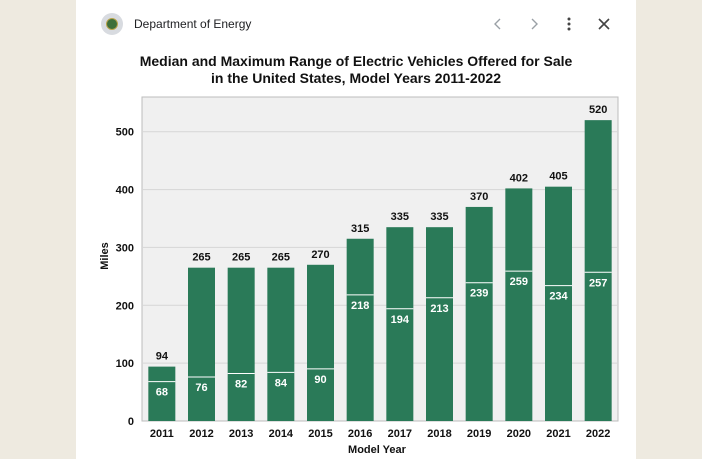  Describe the element at coordinates (162, 434) in the screenshot. I see `x-tick-label: 2011` at that location.